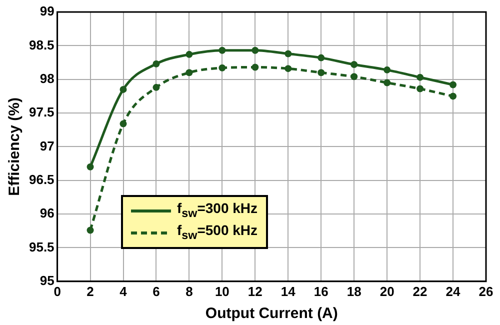 The image size is (500, 325). I want to click on legend-label: f$_{sw}$=300 kHz, so click(217, 211).